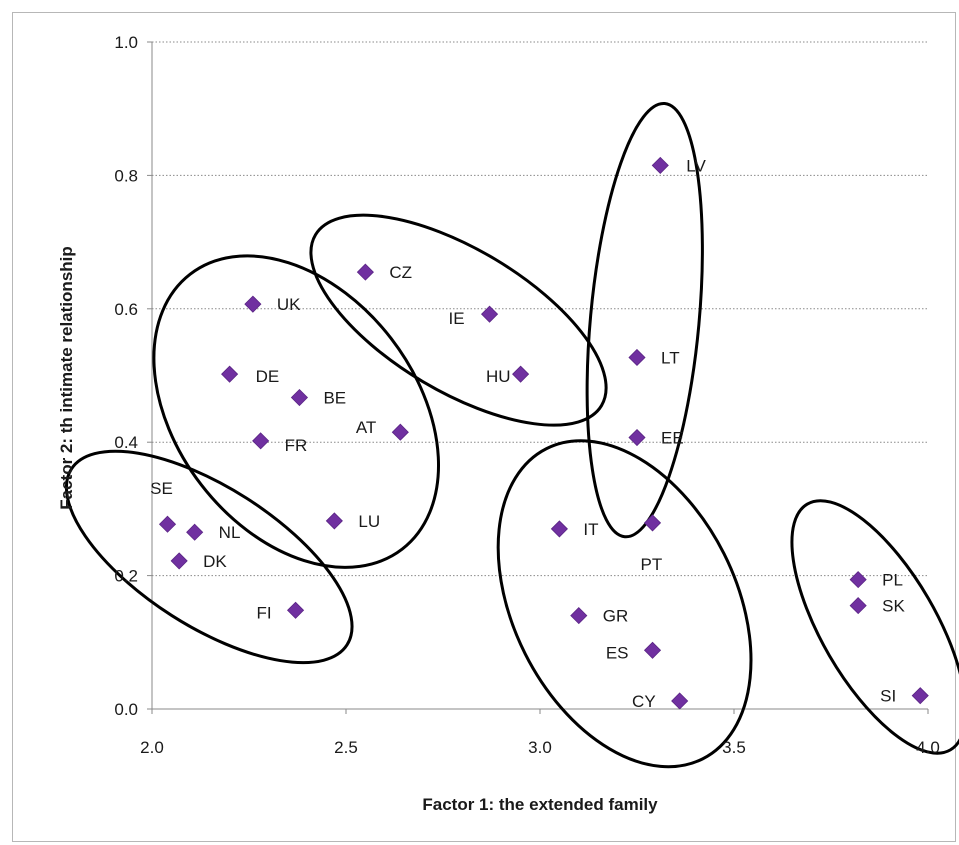 The width and height of the screenshot is (959, 845). What do you see at coordinates (652, 564) in the screenshot?
I see `point-label-pt: PT` at bounding box center [652, 564].